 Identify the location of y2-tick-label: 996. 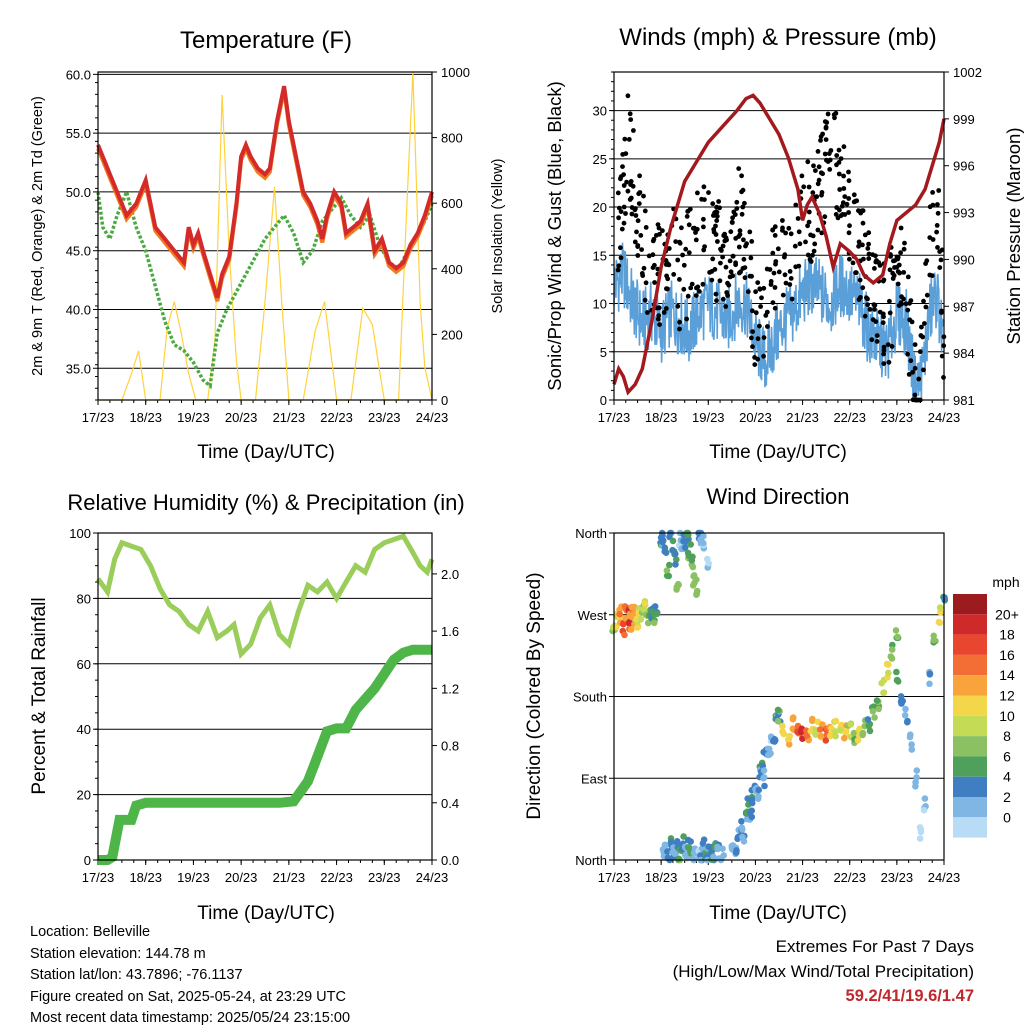
(964, 166).